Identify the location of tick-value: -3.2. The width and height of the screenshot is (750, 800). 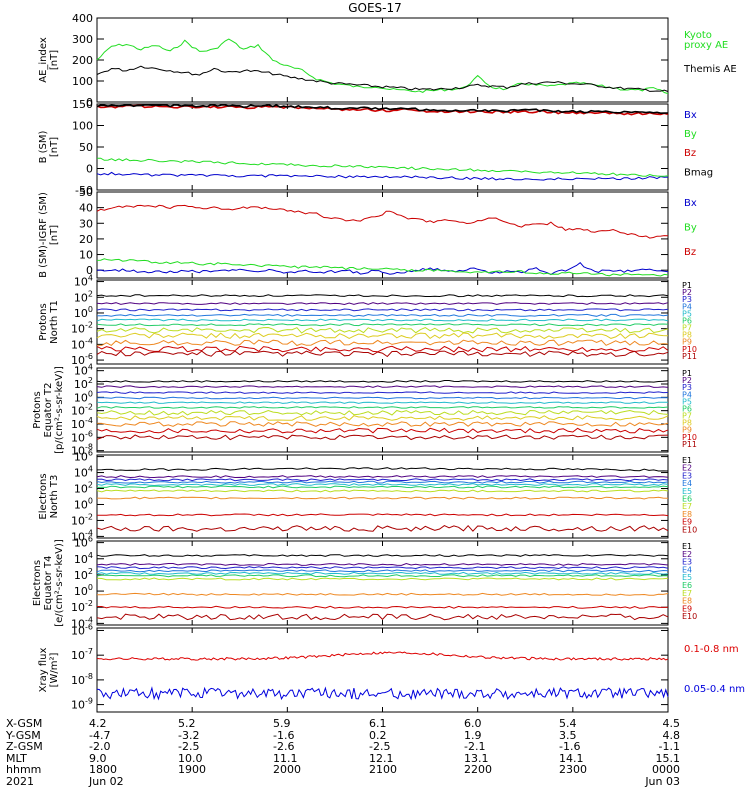
(189, 735).